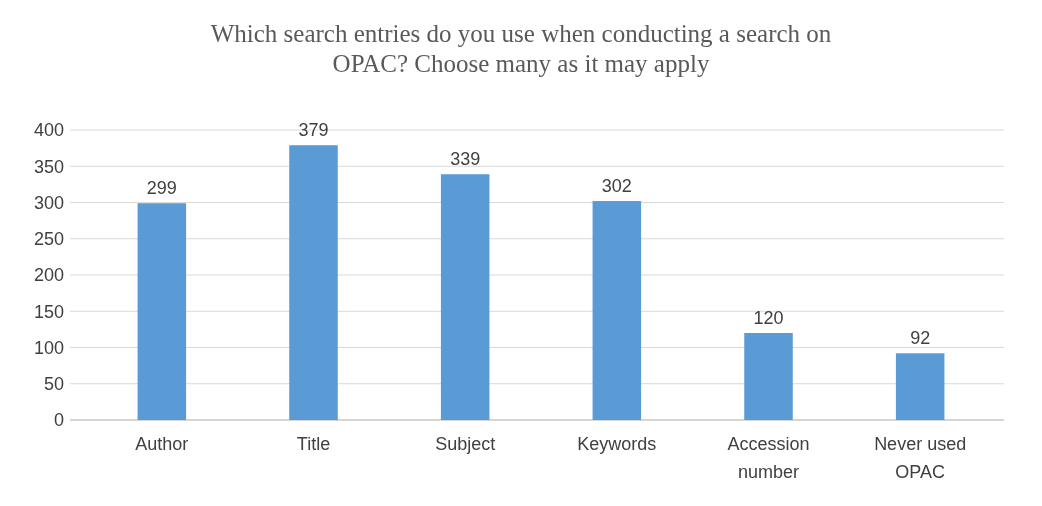 Image resolution: width=1042 pixels, height=506 pixels. What do you see at coordinates (521, 48) in the screenshot?
I see `chart-title: Which search entries do you use when conducting a search on OPAC? Choose many as it may apply` at bounding box center [521, 48].